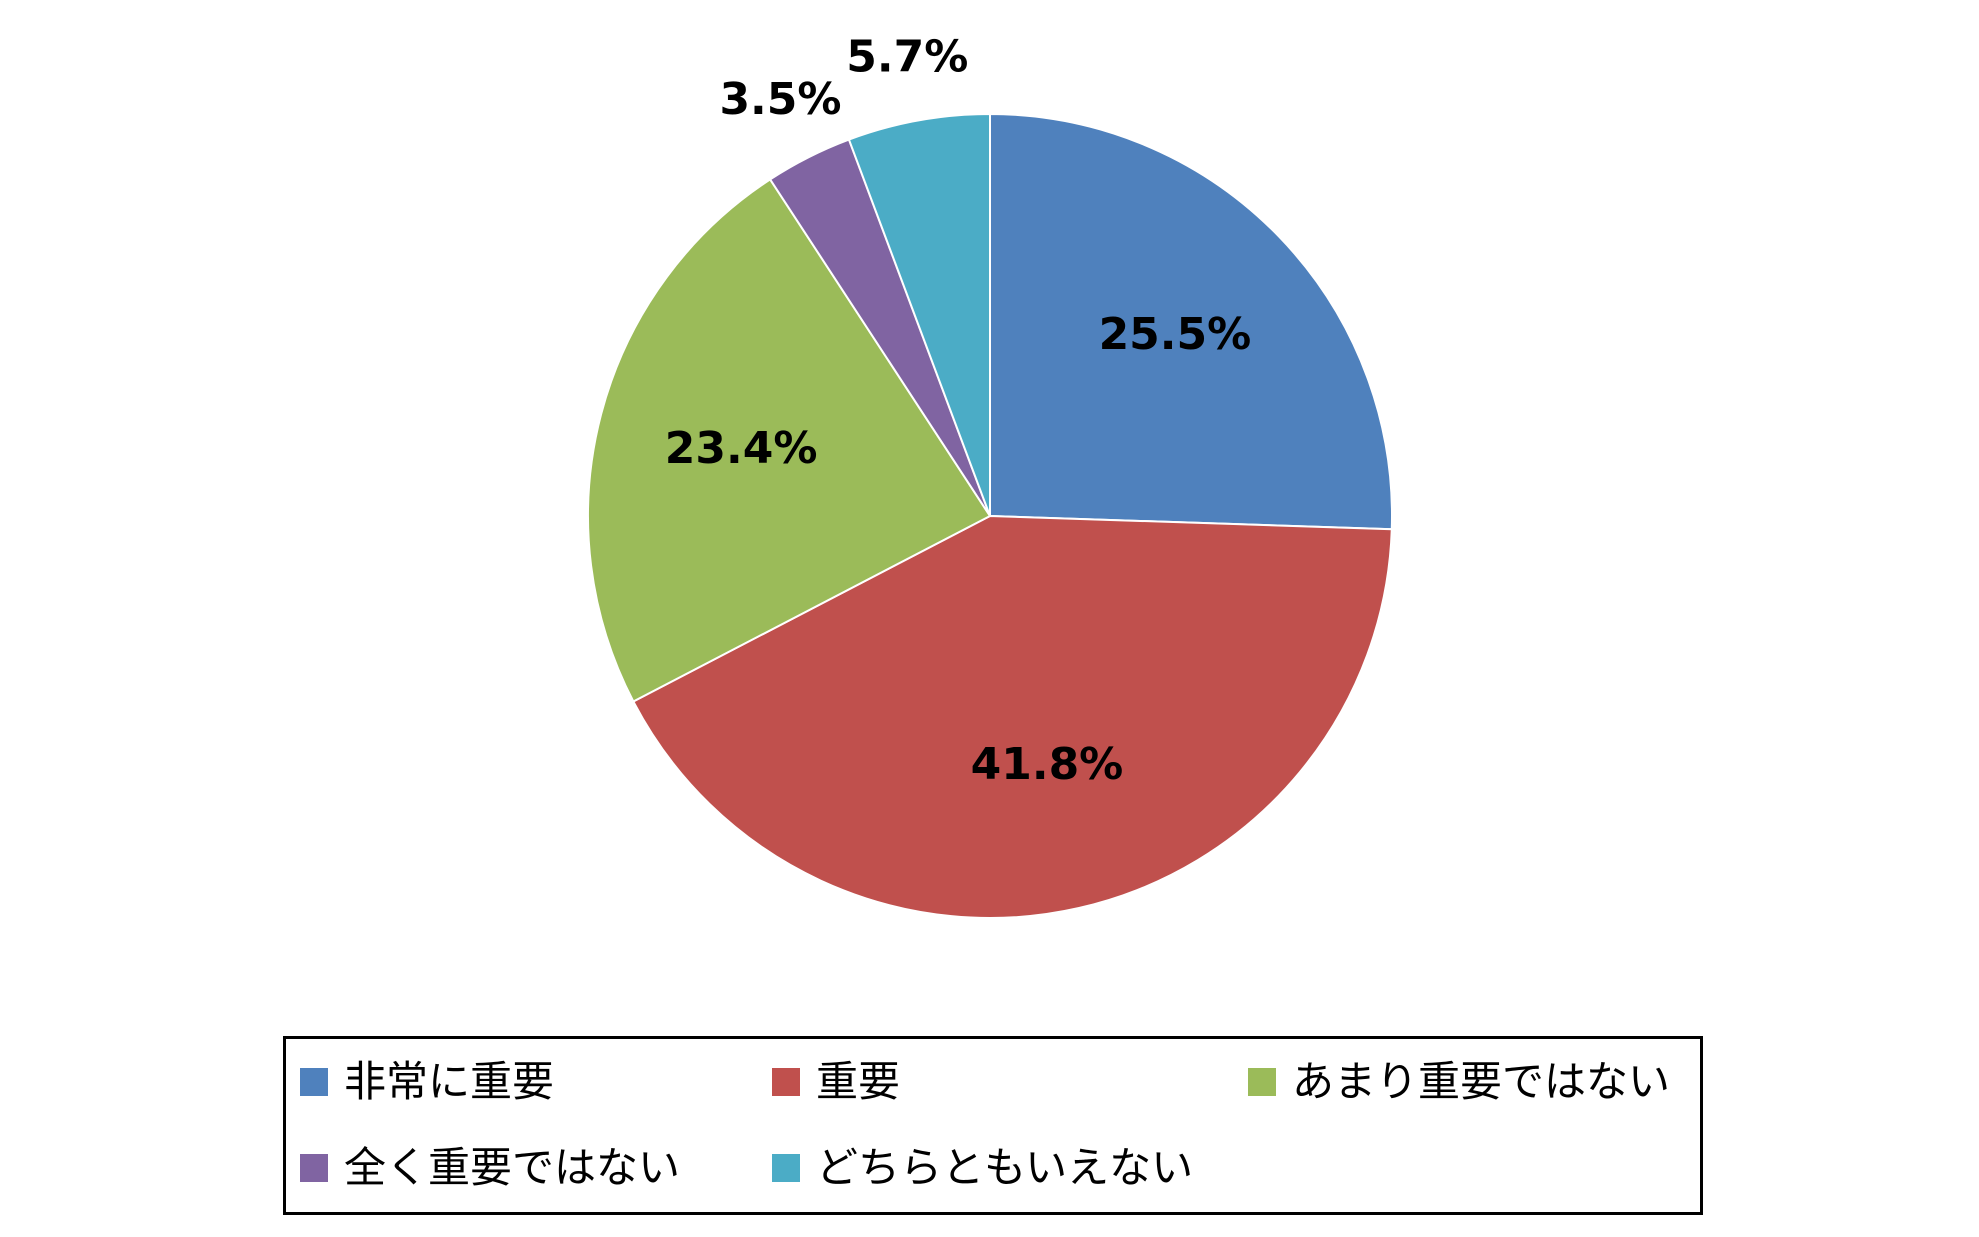  I want to click on legend-item-very-important: 非常に重要, so click(427, 1082).